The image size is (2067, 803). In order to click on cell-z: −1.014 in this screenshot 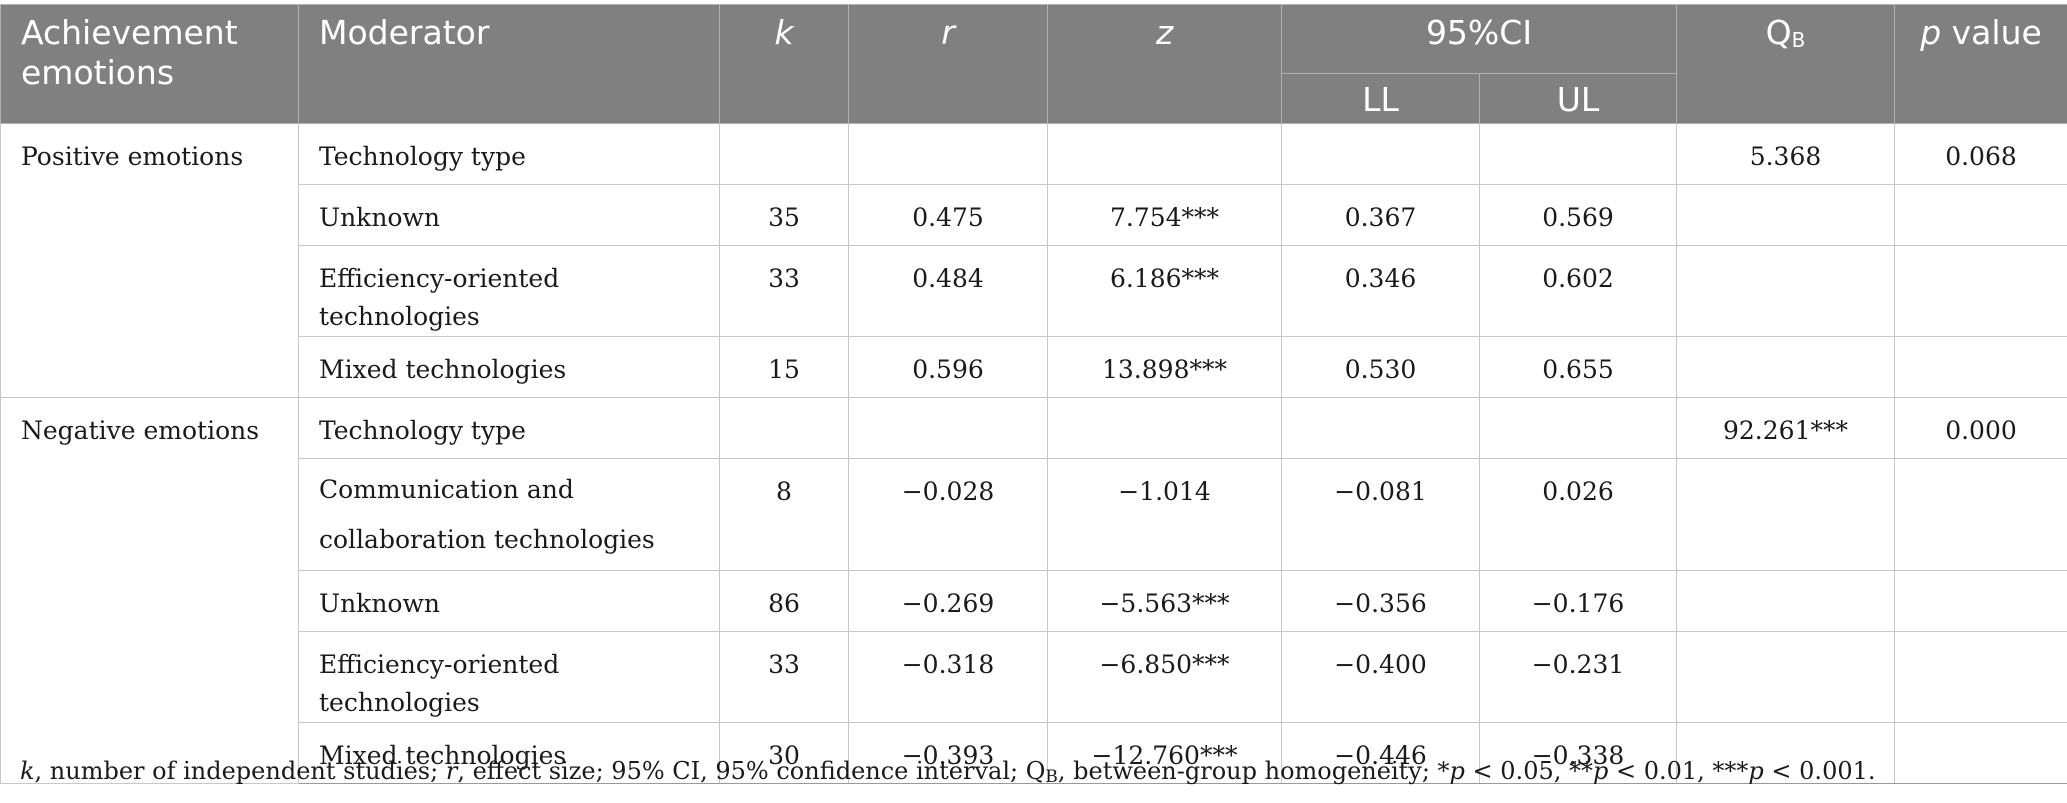, I will do `click(1164, 514)`.